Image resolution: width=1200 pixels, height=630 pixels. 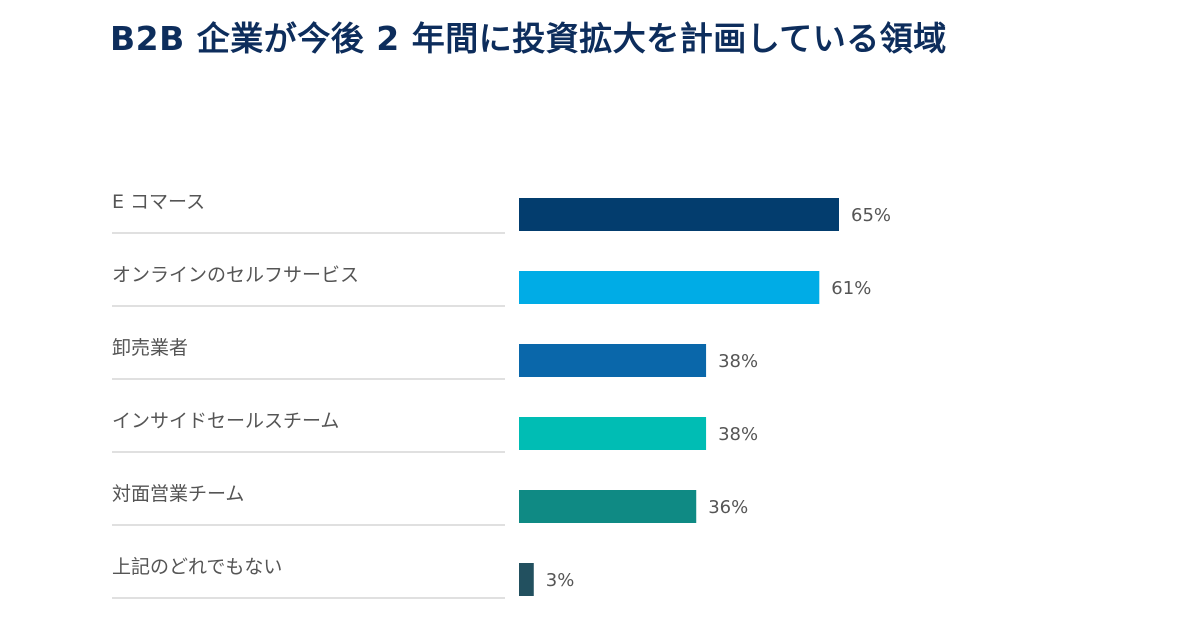 I want to click on value-label: 61%, so click(x=851, y=288).